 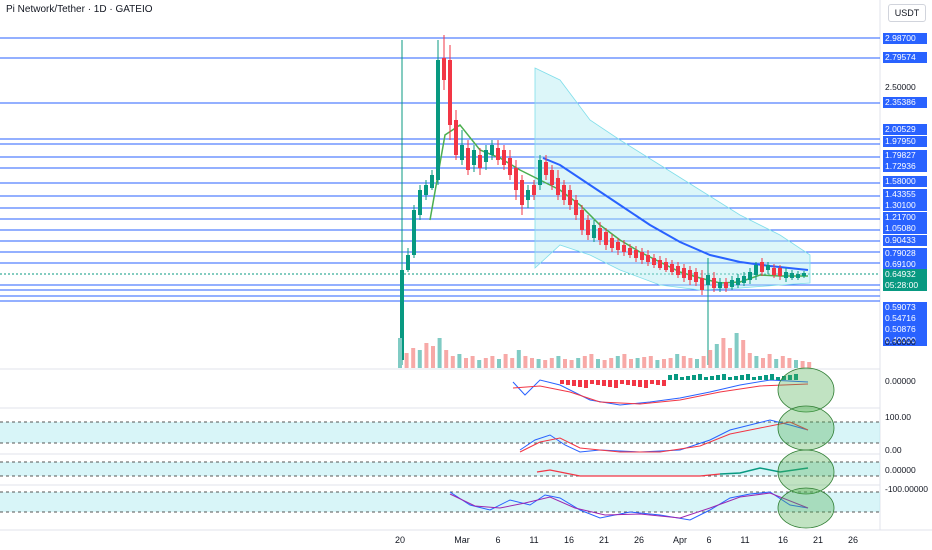 What do you see at coordinates (905, 329) in the screenshot?
I see `price-axis-label: 0.50876` at bounding box center [905, 329].